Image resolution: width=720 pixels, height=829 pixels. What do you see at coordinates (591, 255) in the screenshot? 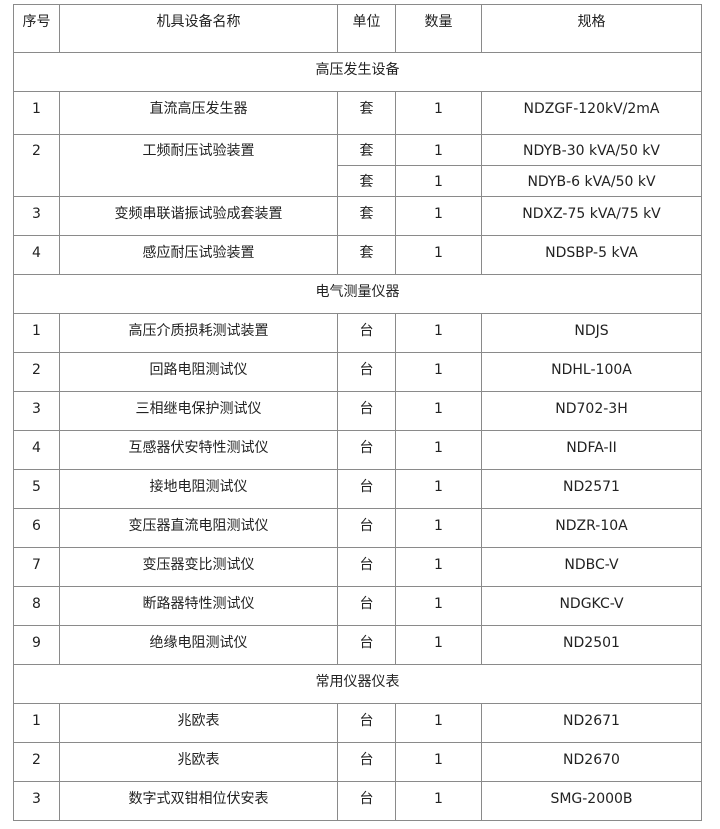
I see `cell-spec: NDSBP-5 kVA` at bounding box center [591, 255].